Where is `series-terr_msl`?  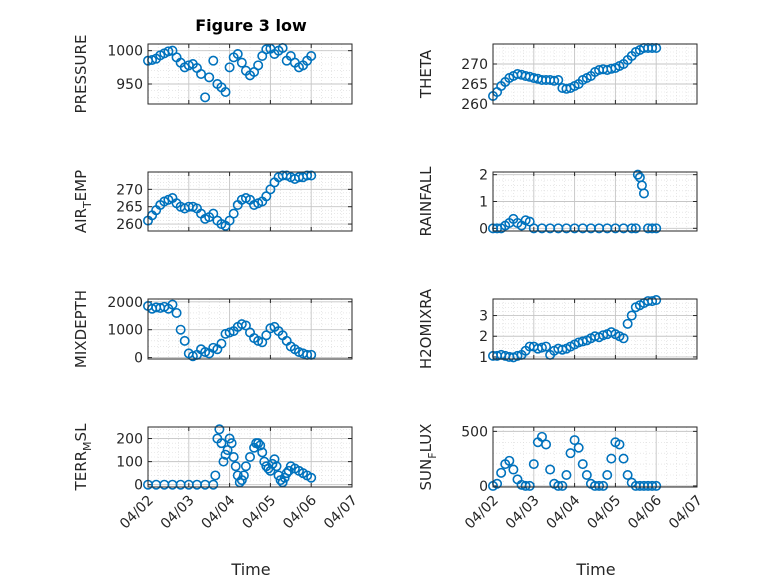
series-terr_msl is located at coordinates (230, 457).